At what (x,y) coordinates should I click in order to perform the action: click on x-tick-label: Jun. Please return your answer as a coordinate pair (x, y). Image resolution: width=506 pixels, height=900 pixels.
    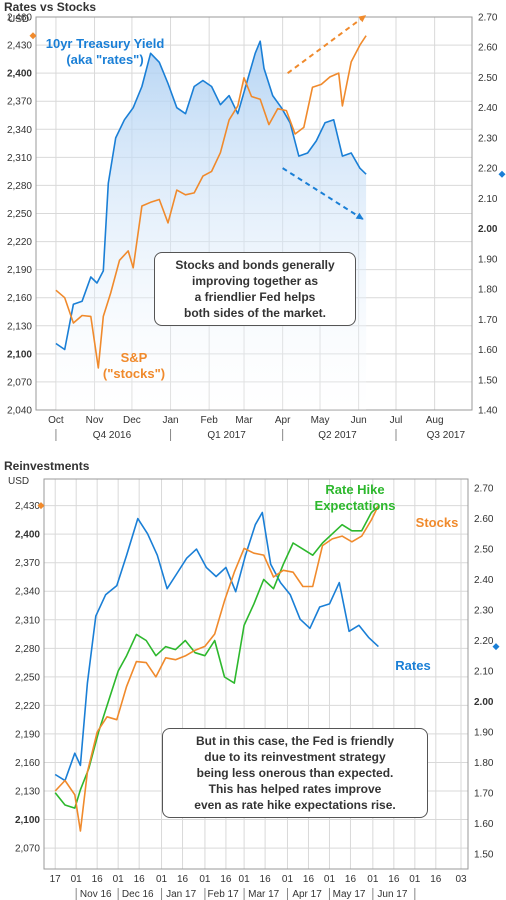
    Looking at the image, I should click on (359, 420).